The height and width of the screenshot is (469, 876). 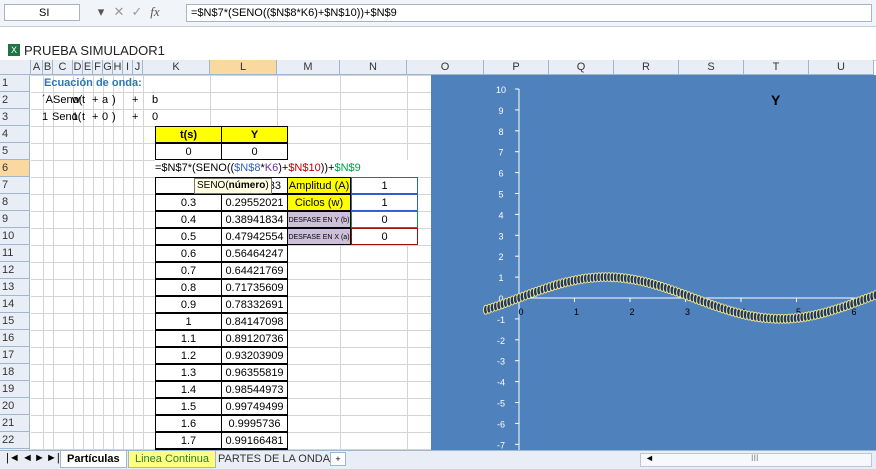 What do you see at coordinates (15, 219) in the screenshot?
I see `row-header-9: 9` at bounding box center [15, 219].